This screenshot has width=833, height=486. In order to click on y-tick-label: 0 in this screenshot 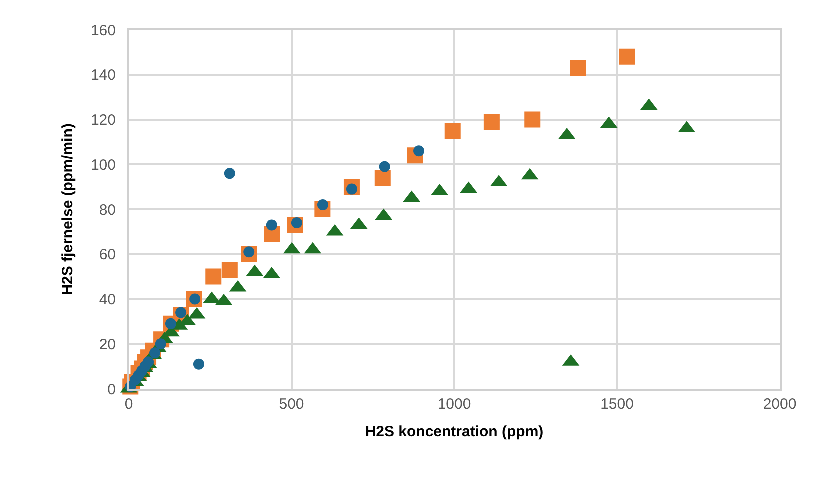, I will do `click(112, 389)`.